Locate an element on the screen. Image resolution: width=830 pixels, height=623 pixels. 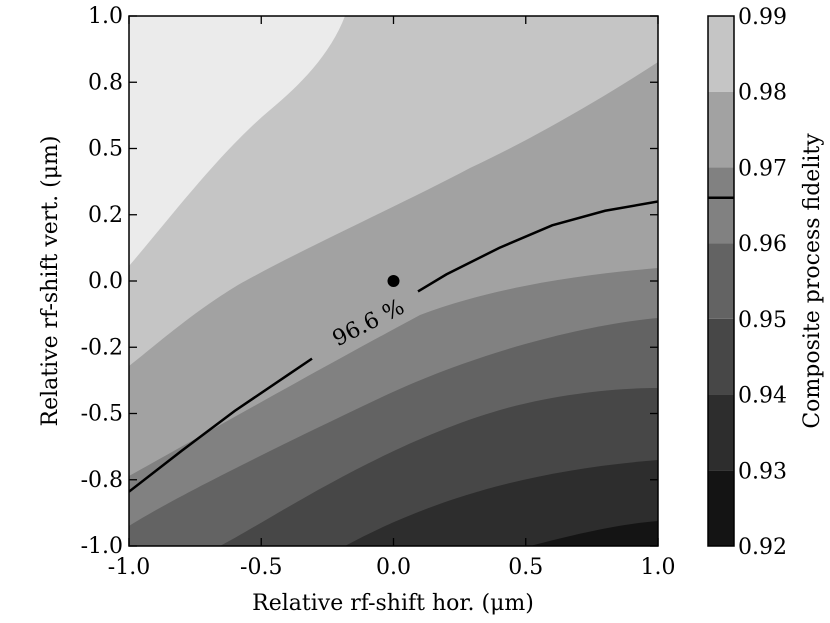
x-tick-label: -0.5 is located at coordinates (261, 567).